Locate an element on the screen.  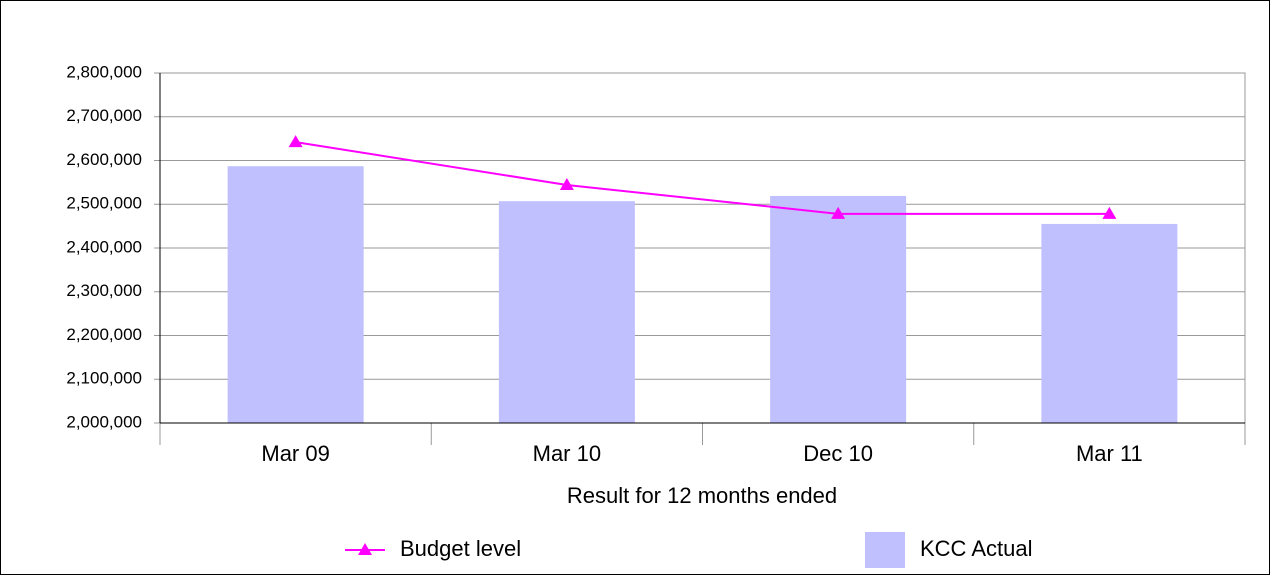
y-tick-label: 2,400,000 is located at coordinates (104, 246).